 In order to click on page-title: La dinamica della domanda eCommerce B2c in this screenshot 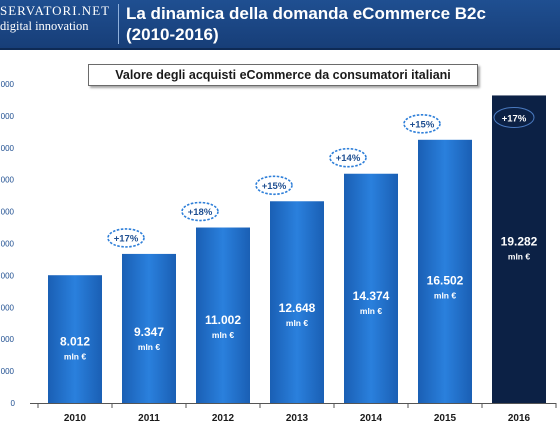, I will do `click(306, 13)`.